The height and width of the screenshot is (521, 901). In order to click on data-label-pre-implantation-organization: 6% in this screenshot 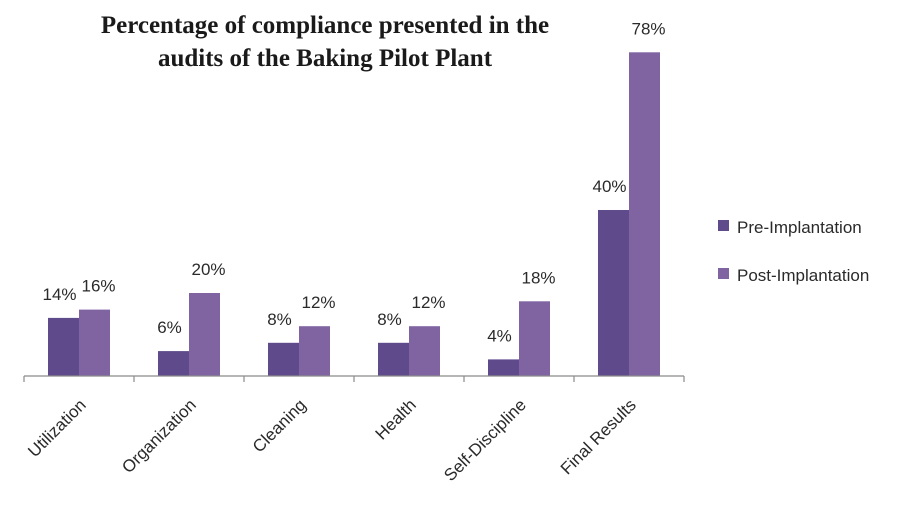, I will do `click(169, 327)`.